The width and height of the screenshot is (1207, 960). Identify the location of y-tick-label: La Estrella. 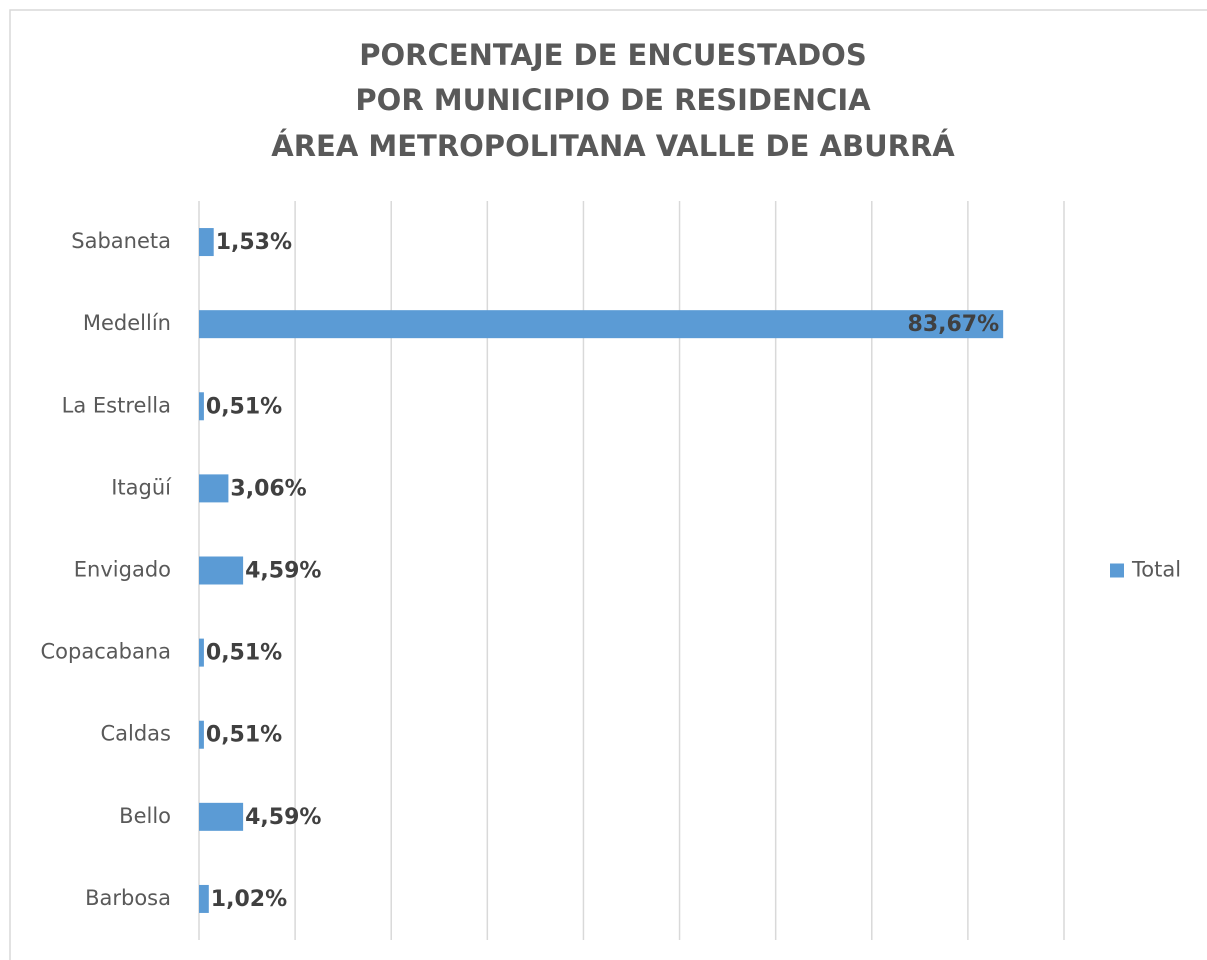
(116, 405).